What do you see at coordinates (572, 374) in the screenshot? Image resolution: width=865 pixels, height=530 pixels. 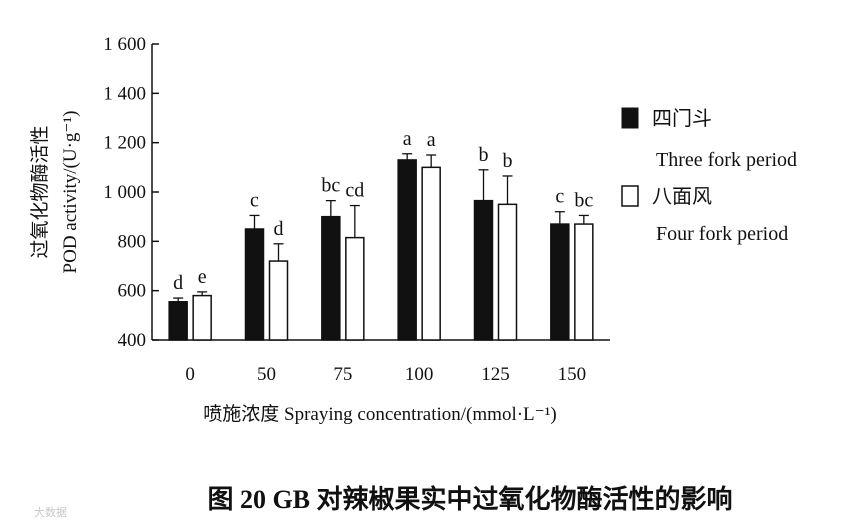 I see `x-tick-label: 150` at bounding box center [572, 374].